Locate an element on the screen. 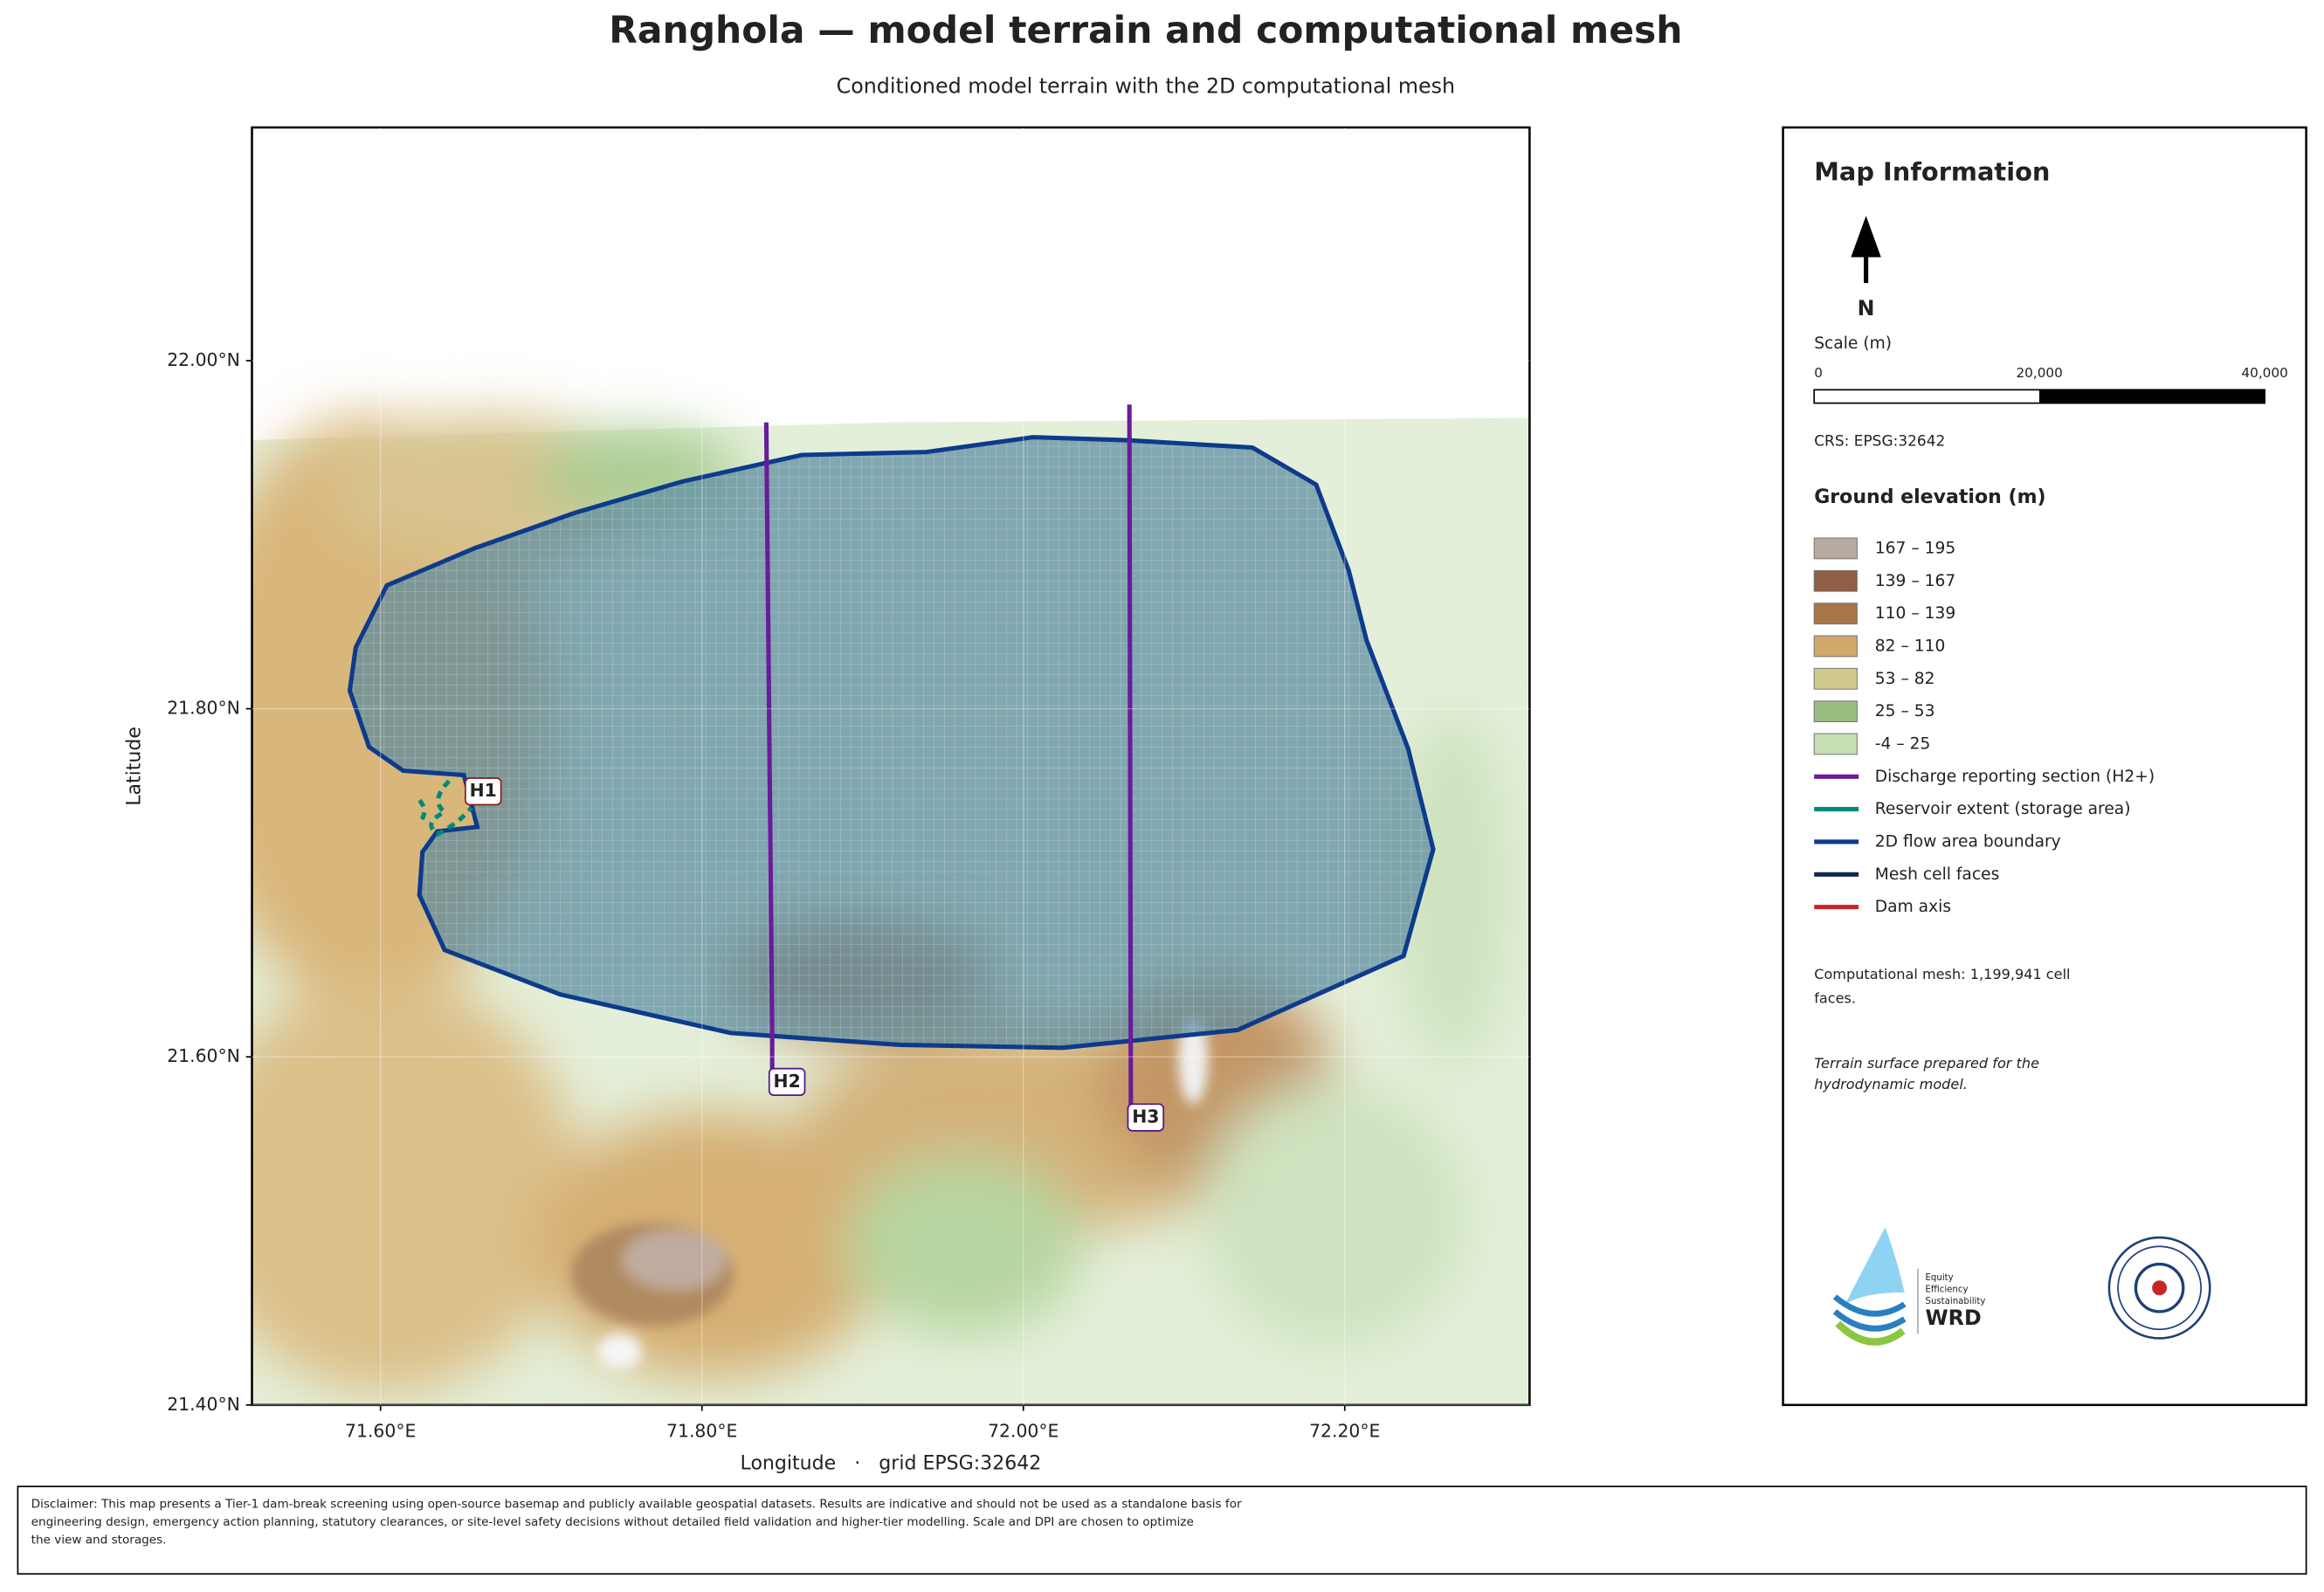  logo-text: Sustainability is located at coordinates (1955, 1302).